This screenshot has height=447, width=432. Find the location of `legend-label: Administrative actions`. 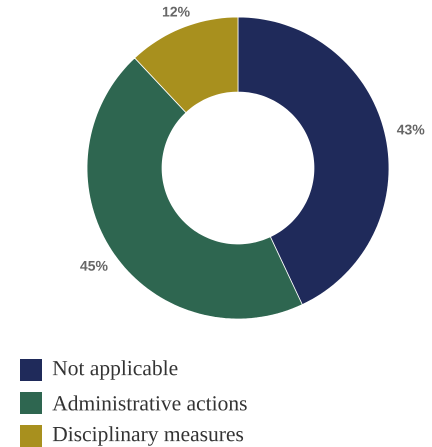

legend-label: Administrative actions is located at coordinates (149, 403).